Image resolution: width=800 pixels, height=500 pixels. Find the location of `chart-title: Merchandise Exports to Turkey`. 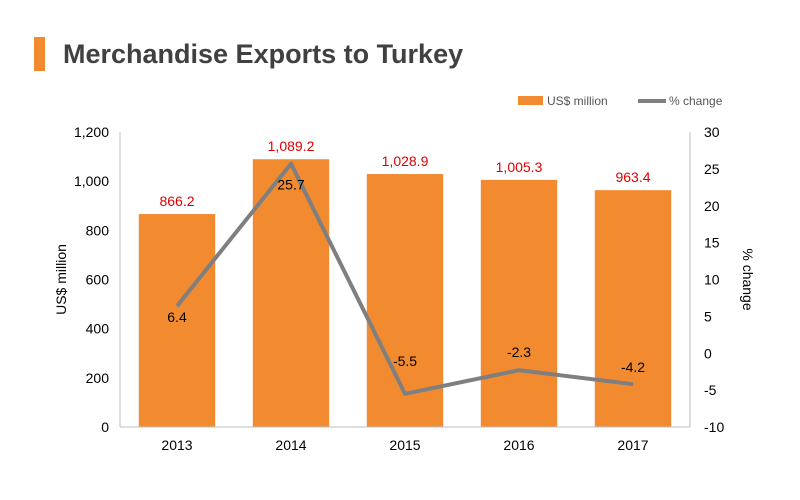

chart-title: Merchandise Exports to Turkey is located at coordinates (263, 54).